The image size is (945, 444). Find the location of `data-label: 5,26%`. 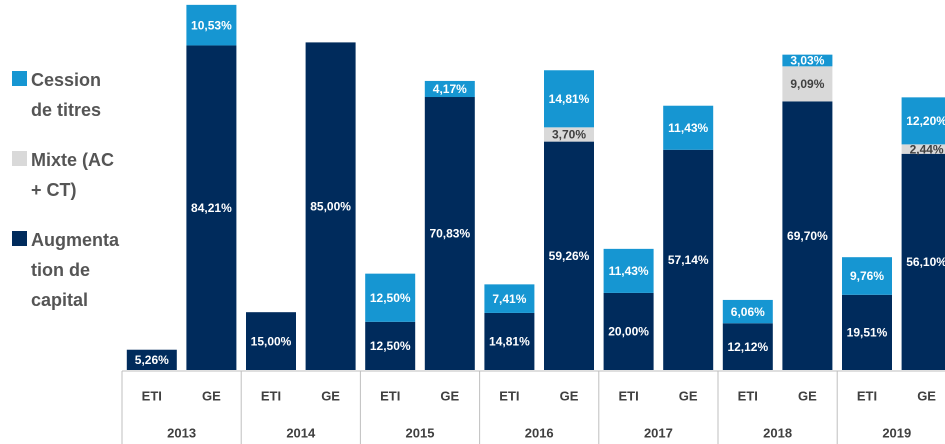

data-label: 5,26% is located at coordinates (152, 360).